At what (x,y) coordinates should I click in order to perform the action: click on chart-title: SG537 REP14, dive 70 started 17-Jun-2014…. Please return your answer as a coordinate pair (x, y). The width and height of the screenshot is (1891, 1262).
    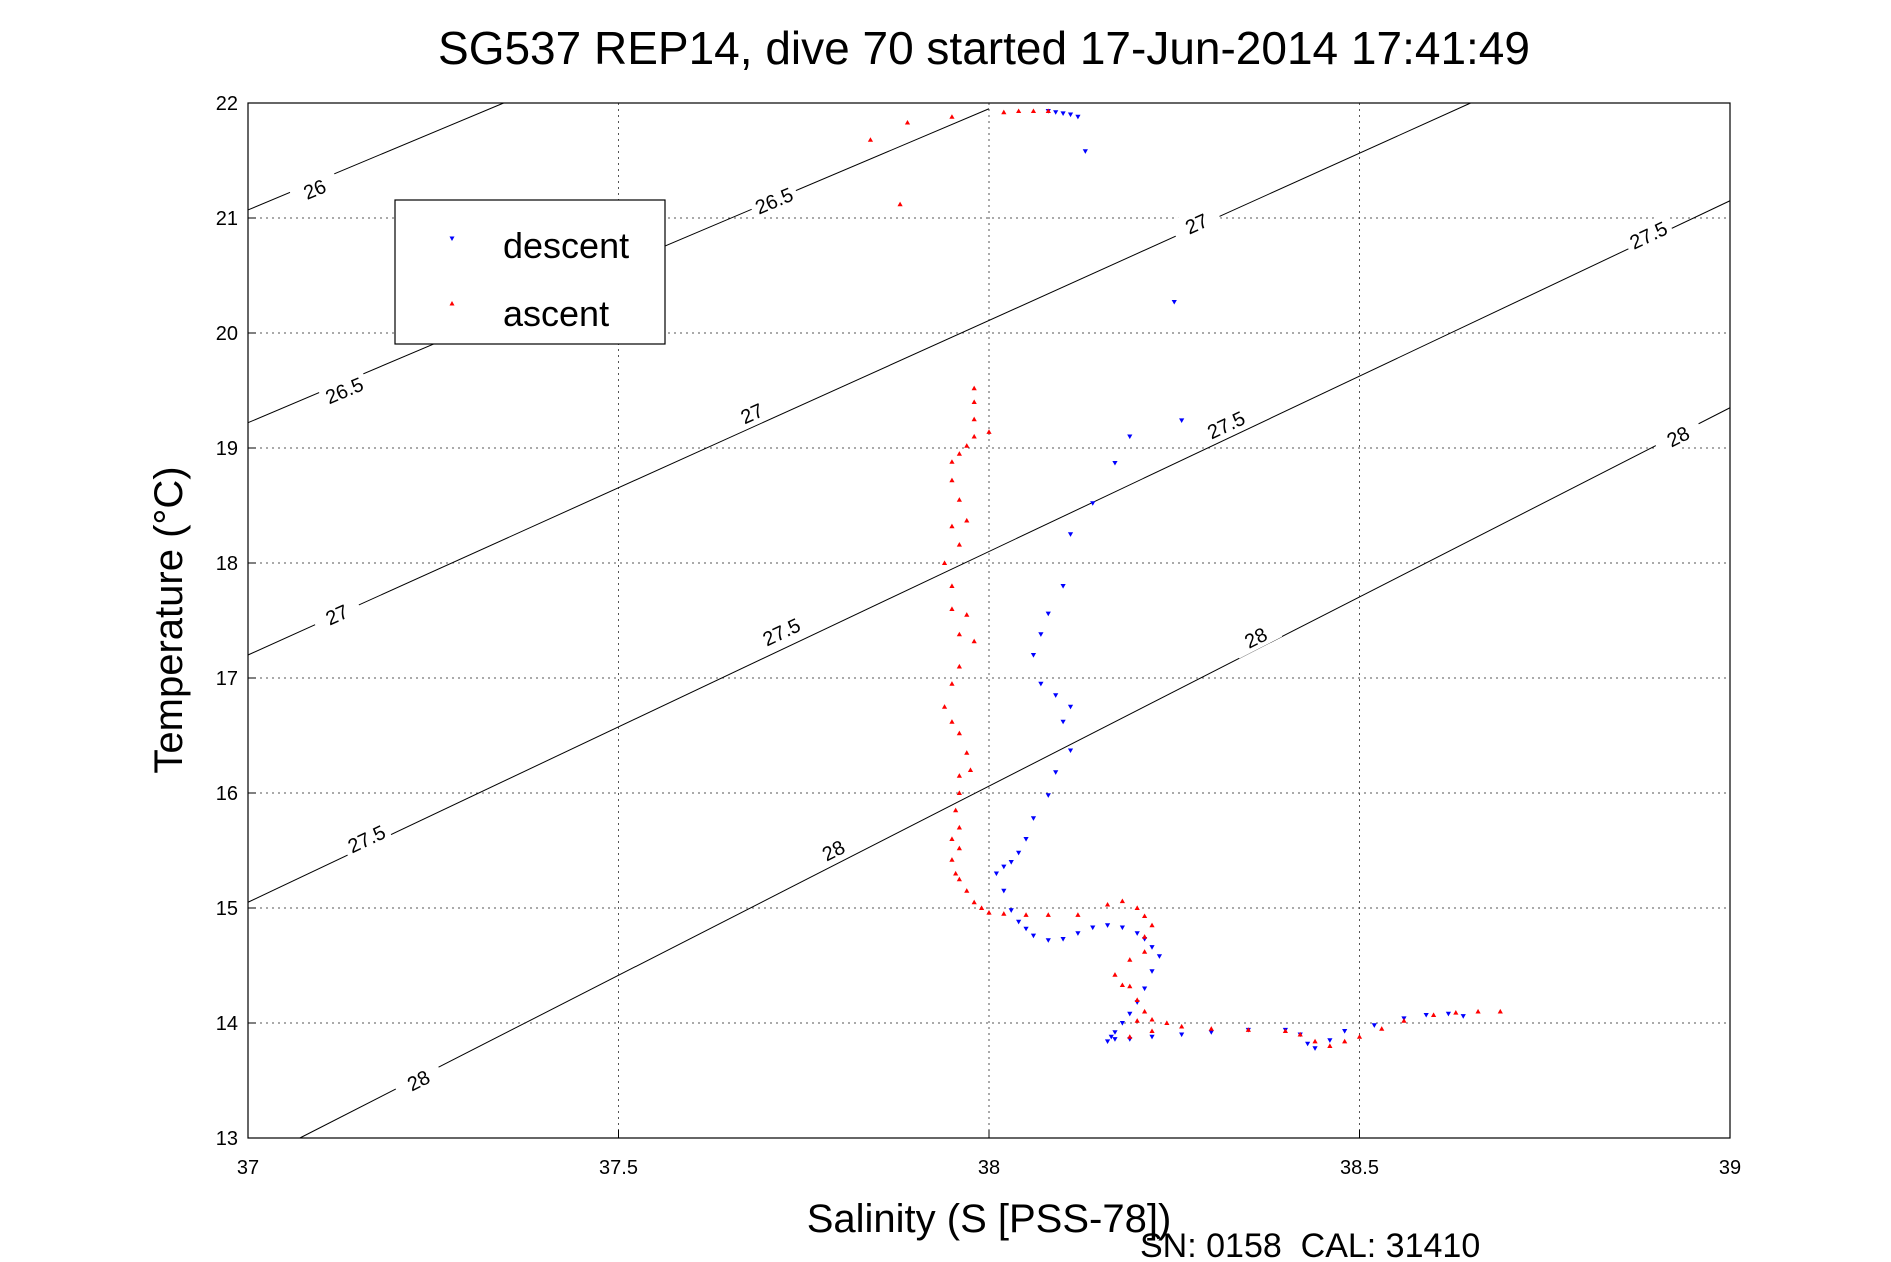
    Looking at the image, I should click on (984, 48).